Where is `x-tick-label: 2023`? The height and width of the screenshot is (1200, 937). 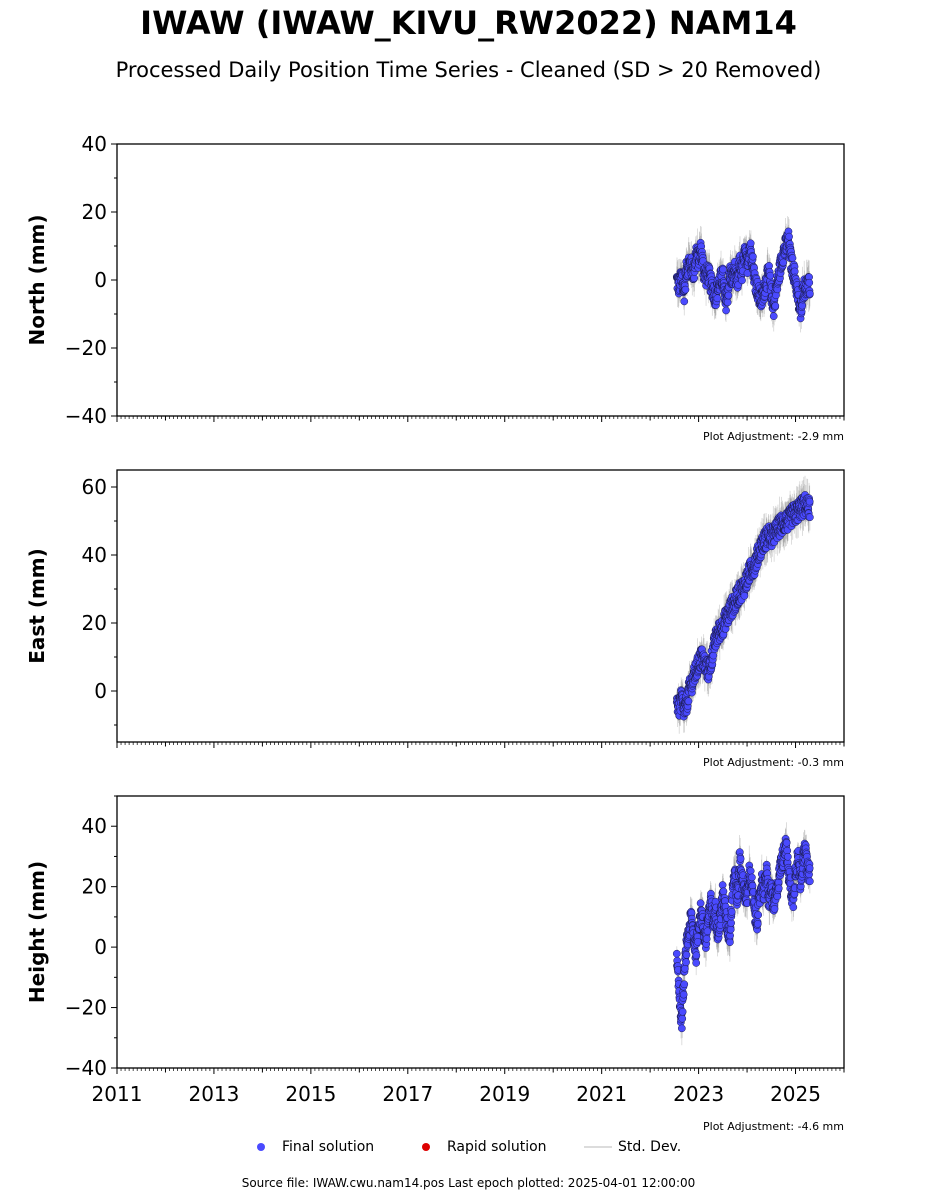
x-tick-label: 2023 is located at coordinates (698, 1094).